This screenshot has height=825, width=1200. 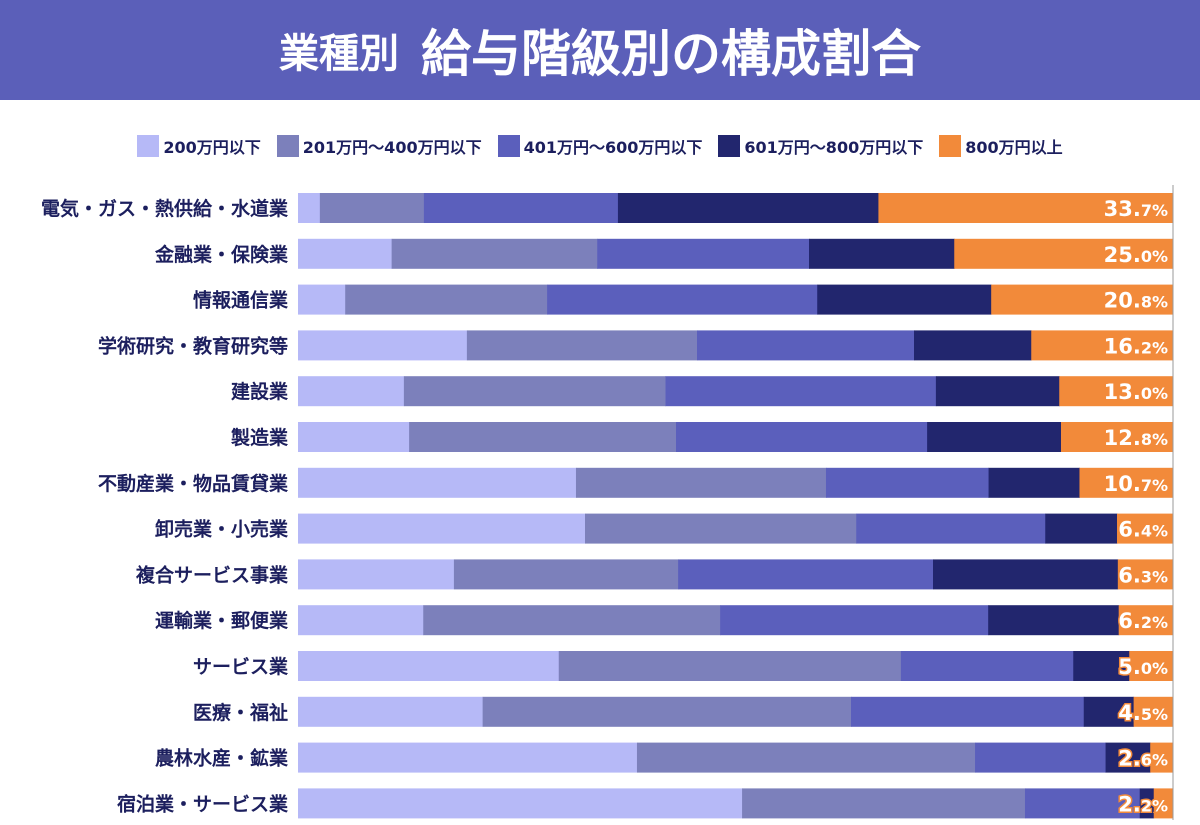 I want to click on legend-item: 200万円以下, so click(x=199, y=146).